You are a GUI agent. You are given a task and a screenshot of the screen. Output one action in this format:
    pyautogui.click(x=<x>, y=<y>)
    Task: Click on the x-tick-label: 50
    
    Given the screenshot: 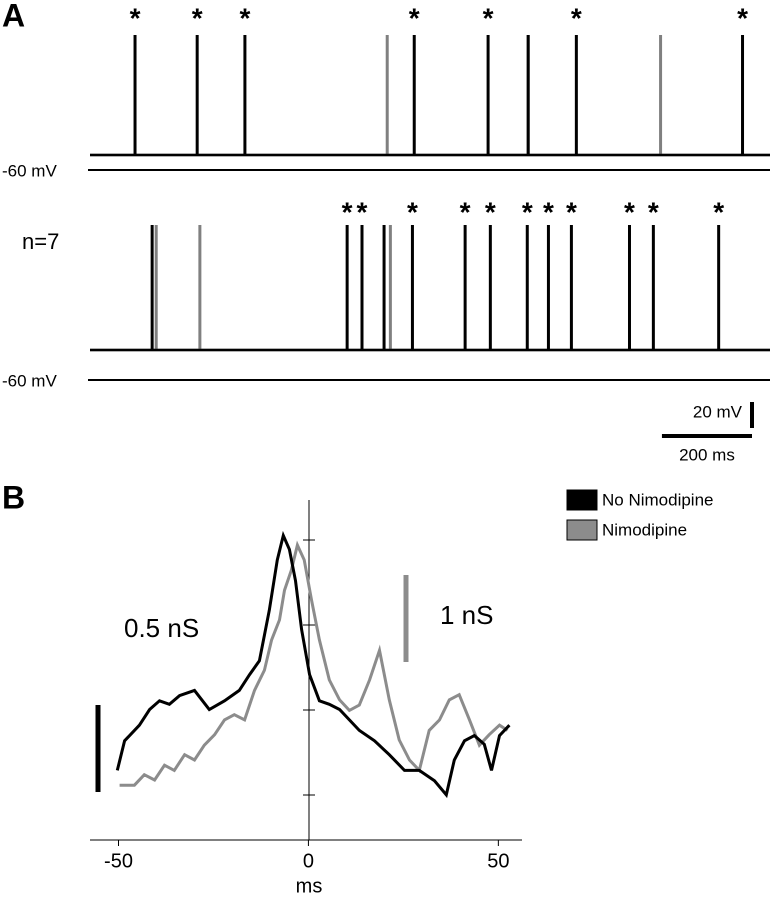 What is the action you would take?
    pyautogui.click(x=498, y=861)
    